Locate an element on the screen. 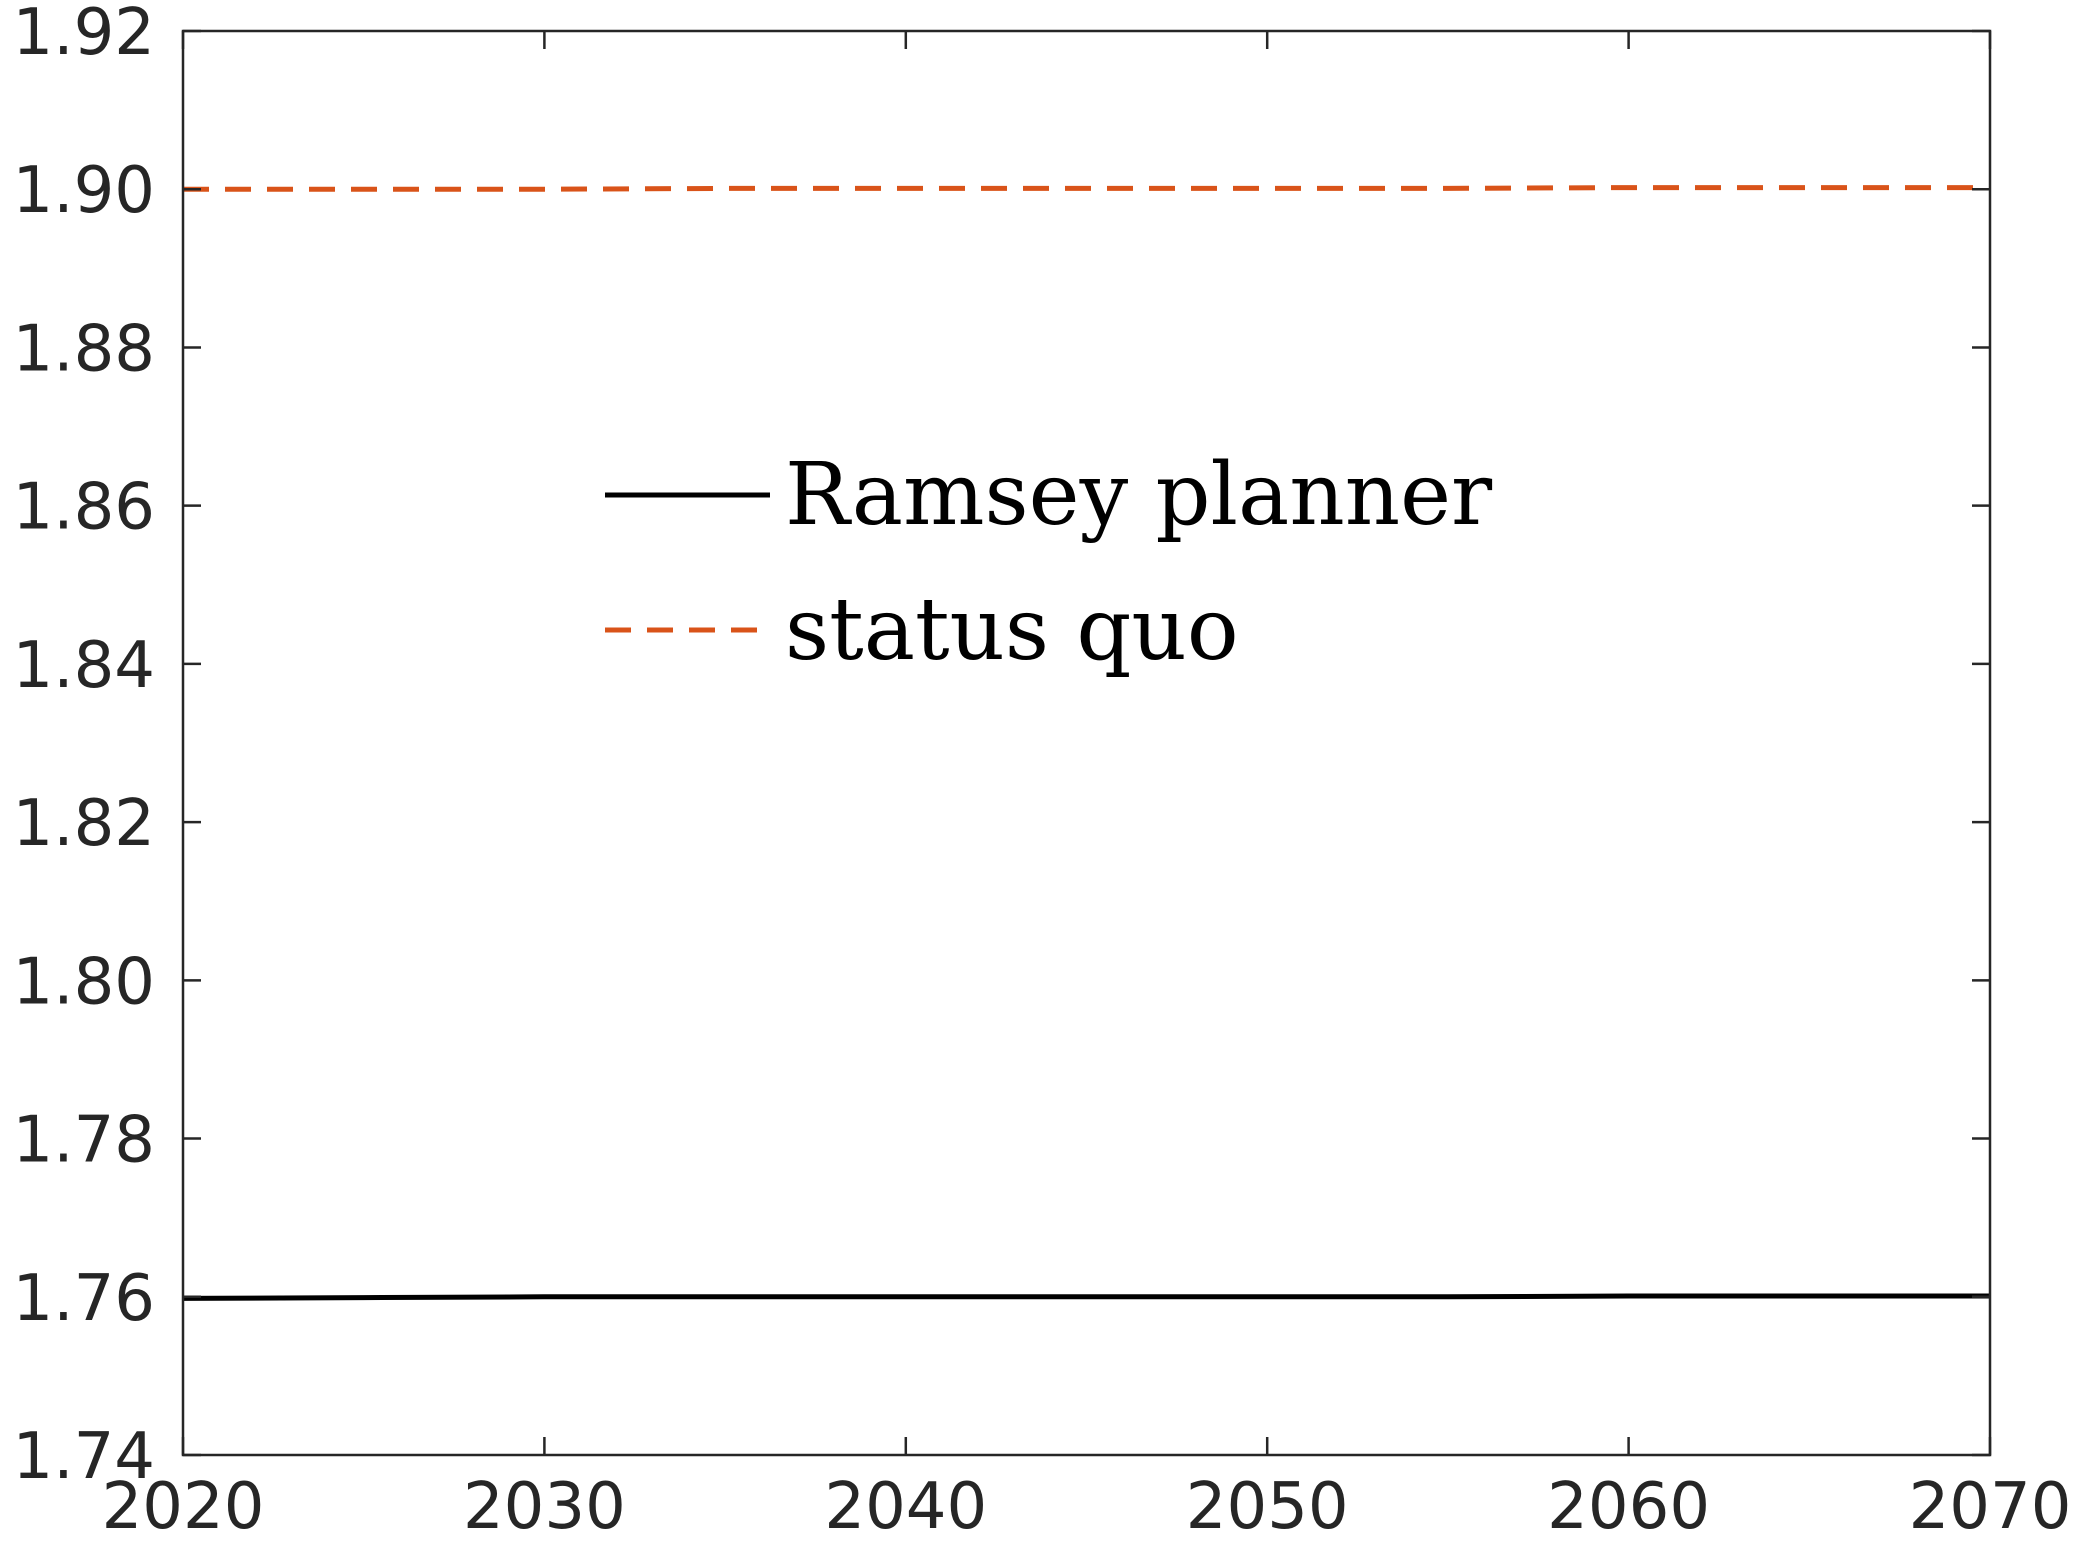 The height and width of the screenshot is (1554, 2079). x-tick-label: 2040 is located at coordinates (905, 1507).